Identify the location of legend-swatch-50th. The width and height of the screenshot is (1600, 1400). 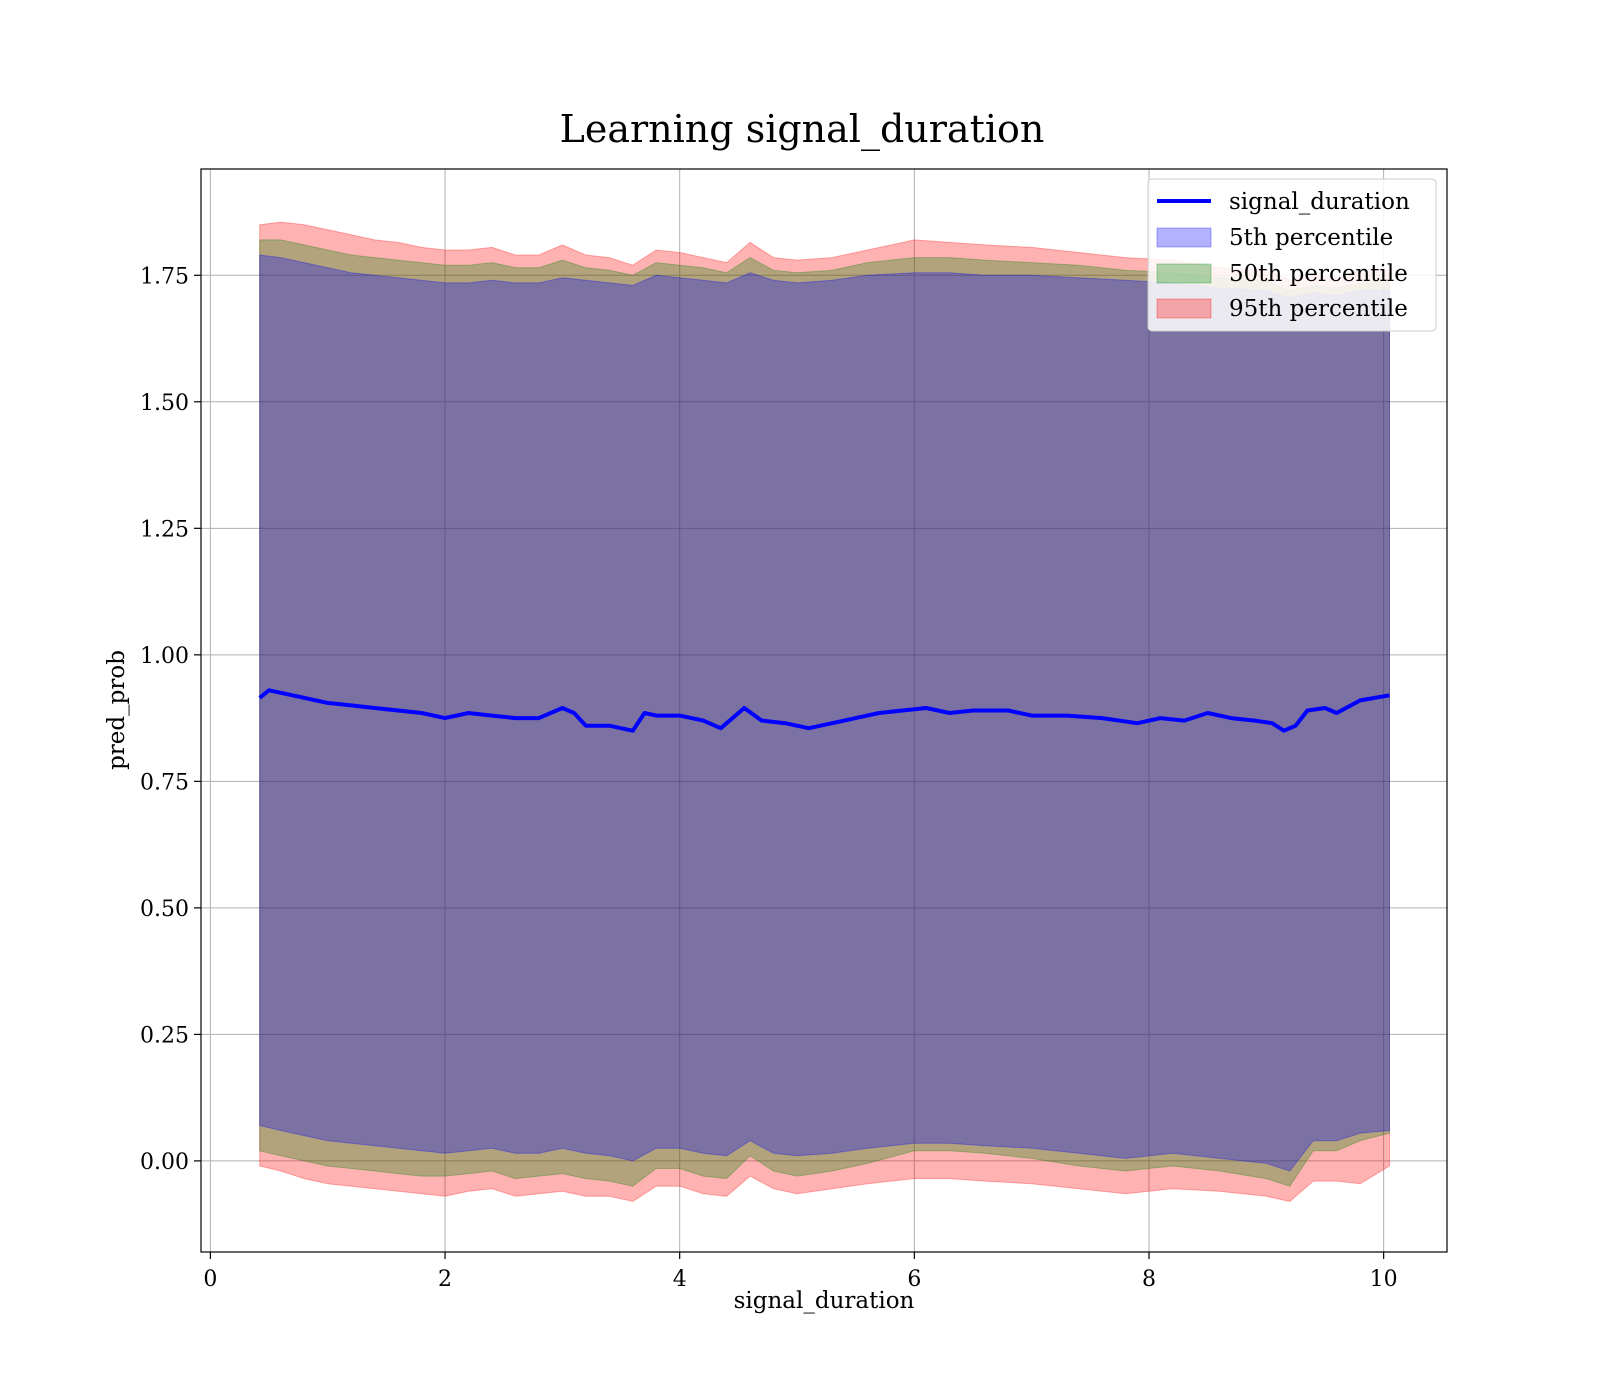
(1184, 273).